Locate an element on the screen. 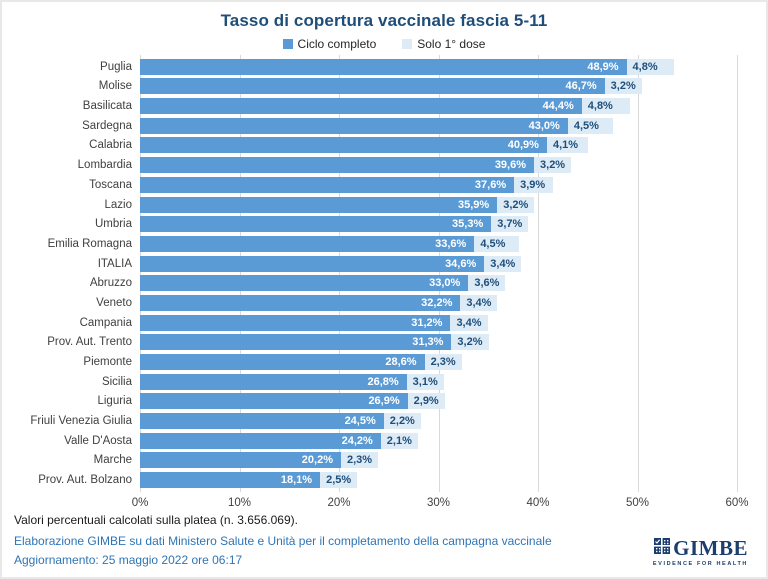 This screenshot has width=768, height=579. table-row: Veneto 32,2% 3,4% is located at coordinates (368, 302).